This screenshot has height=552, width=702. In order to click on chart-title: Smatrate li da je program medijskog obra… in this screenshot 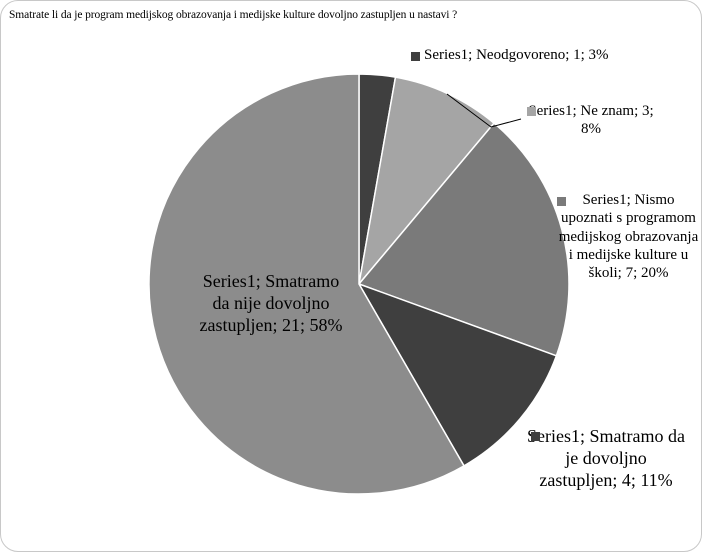, I will do `click(233, 15)`.